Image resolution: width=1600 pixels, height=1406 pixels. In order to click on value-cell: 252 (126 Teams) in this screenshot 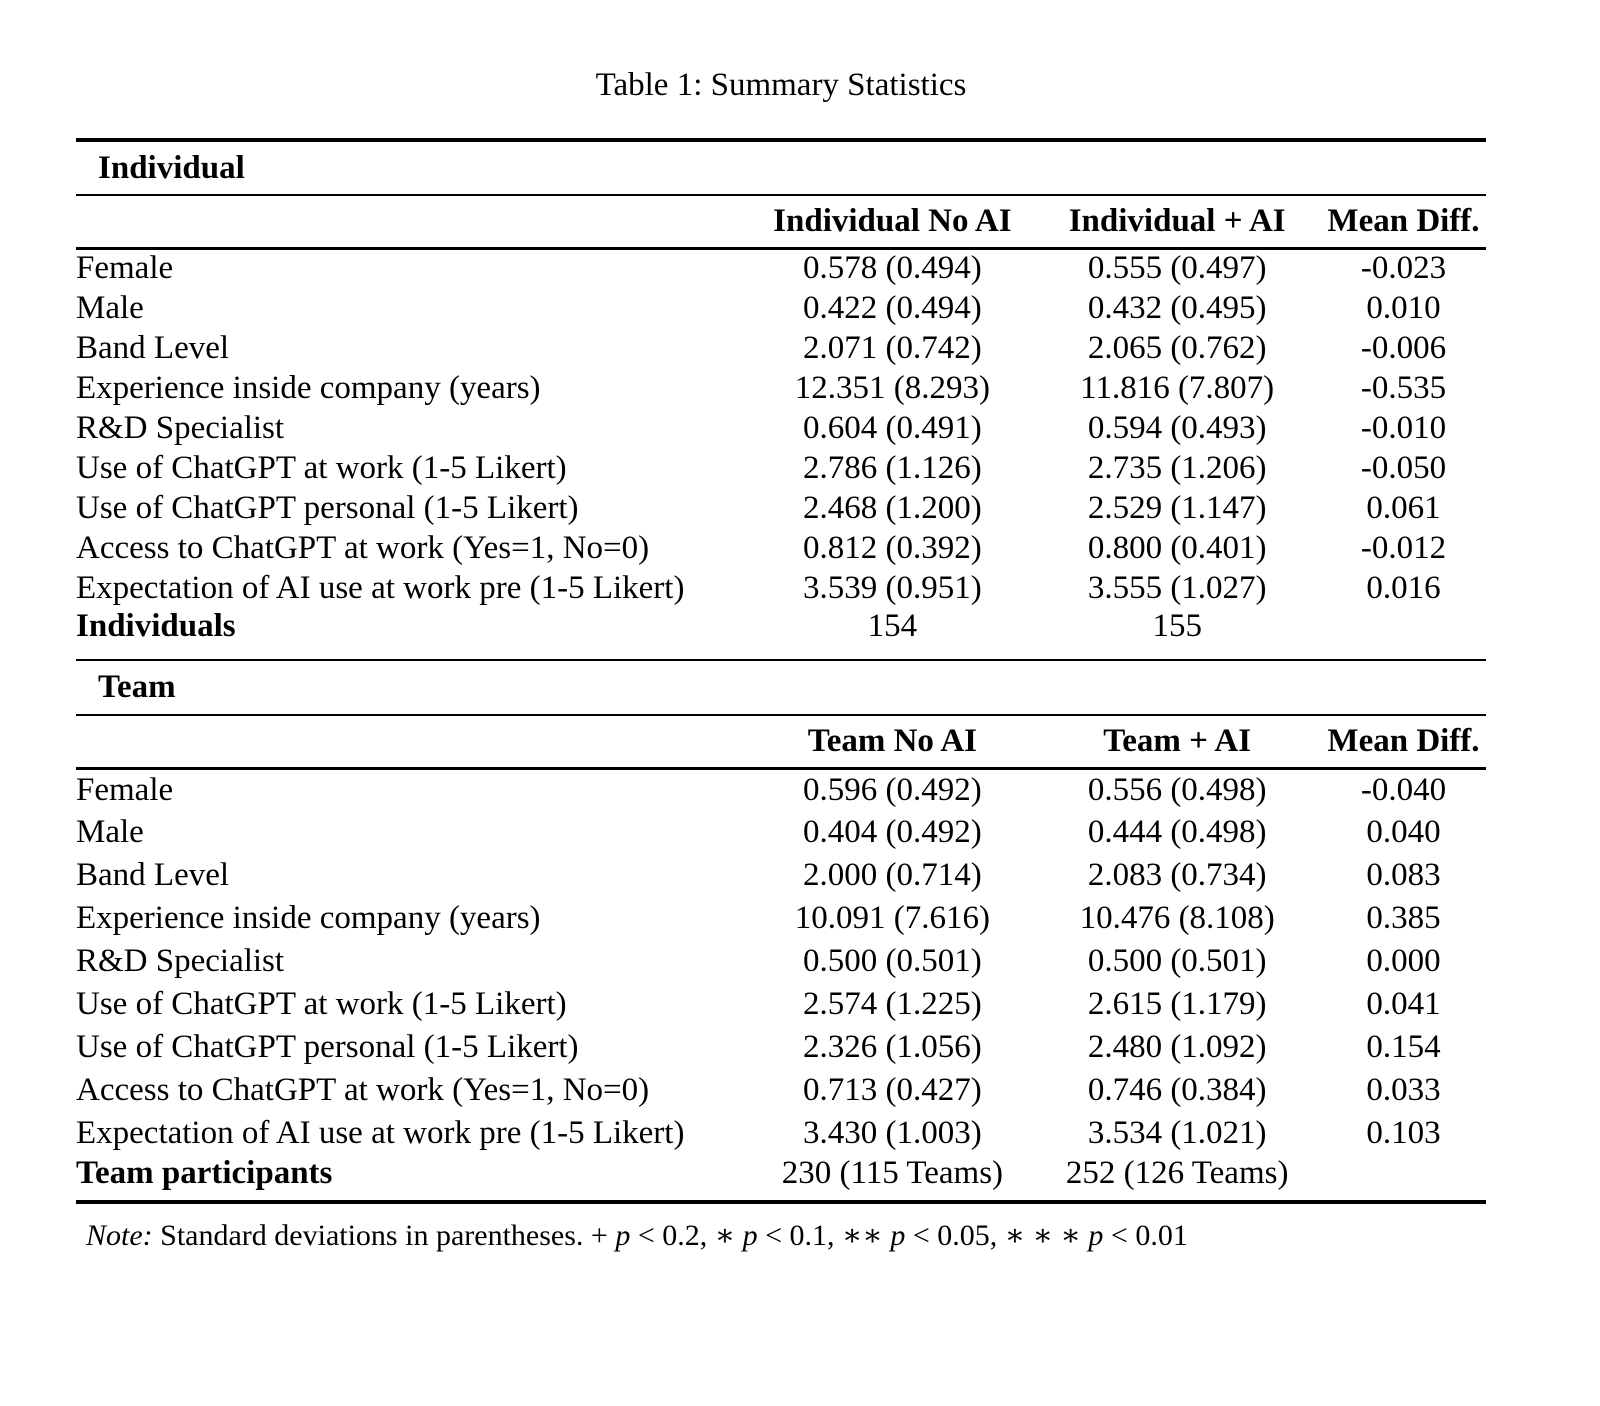, I will do `click(1177, 1173)`.